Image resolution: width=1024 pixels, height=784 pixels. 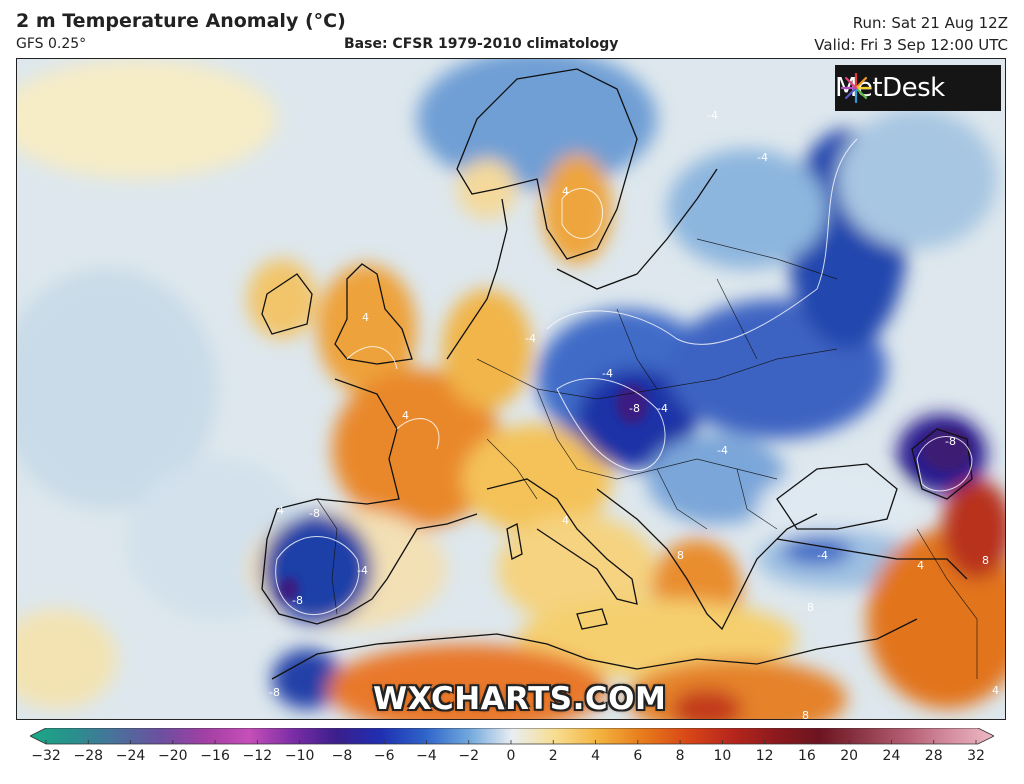 What do you see at coordinates (917, 179) in the screenshot?
I see `northeast-cool-anomaly` at bounding box center [917, 179].